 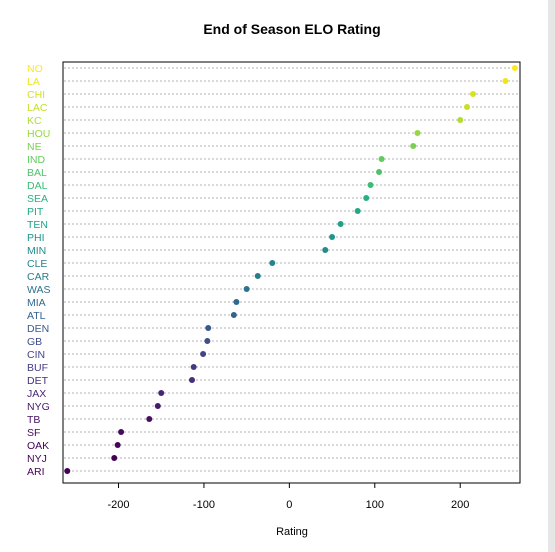 I want to click on data-point-jax, so click(x=161, y=393).